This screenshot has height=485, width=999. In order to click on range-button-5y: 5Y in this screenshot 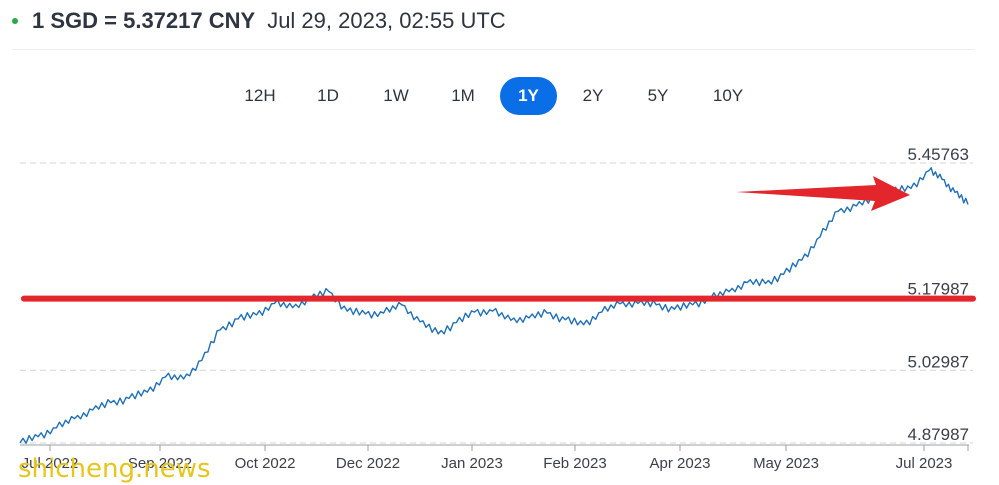, I will do `click(658, 95)`.